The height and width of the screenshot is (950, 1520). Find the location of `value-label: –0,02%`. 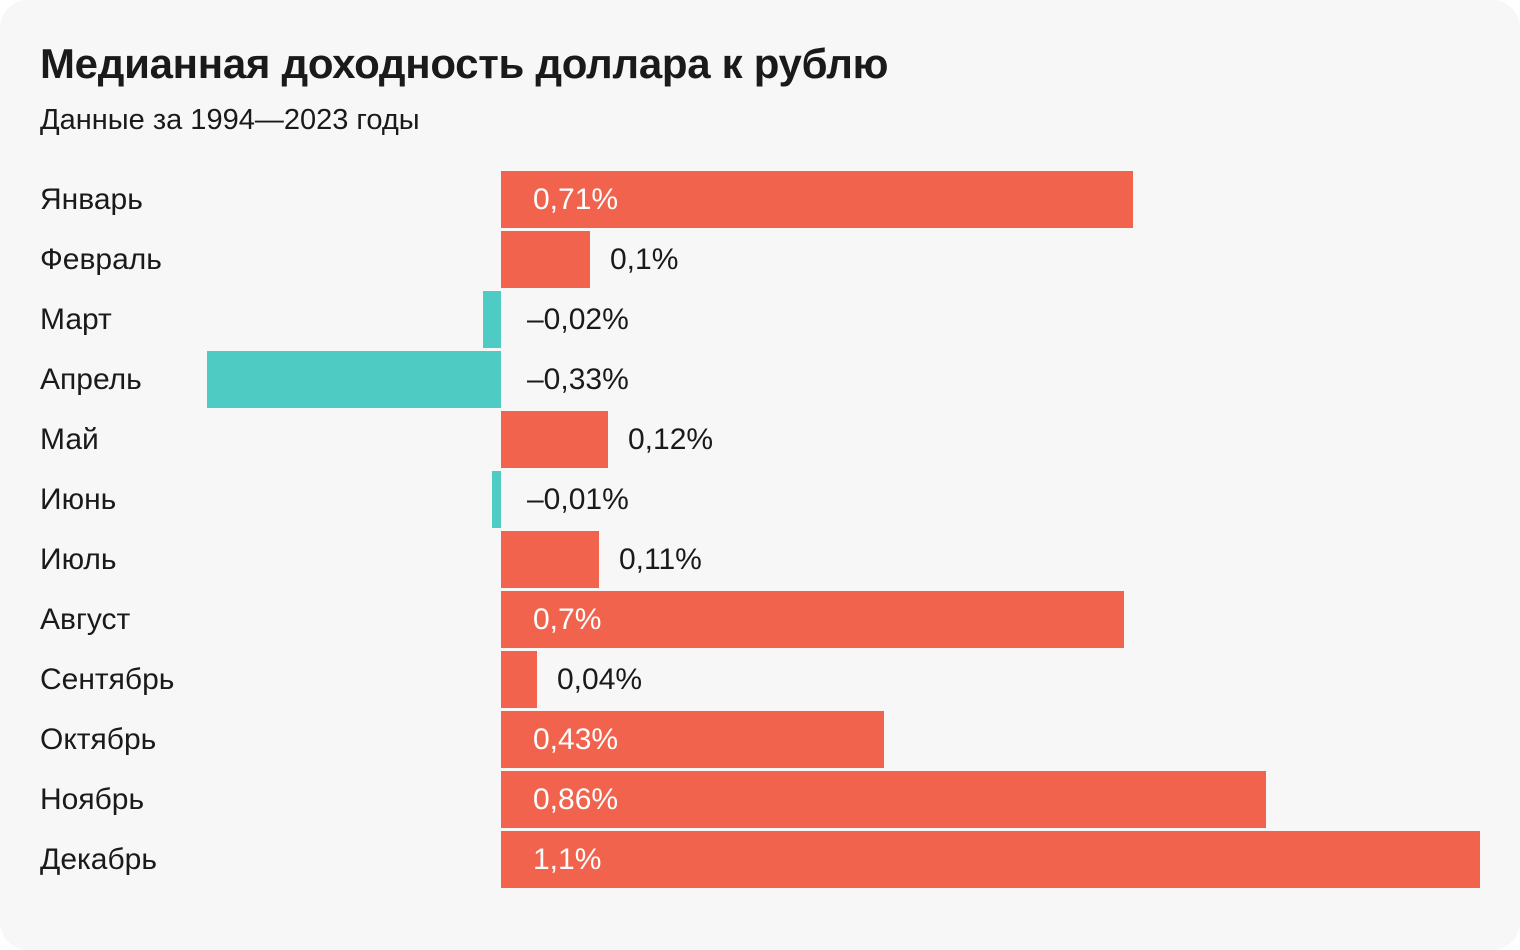

value-label: –0,02% is located at coordinates (578, 319).